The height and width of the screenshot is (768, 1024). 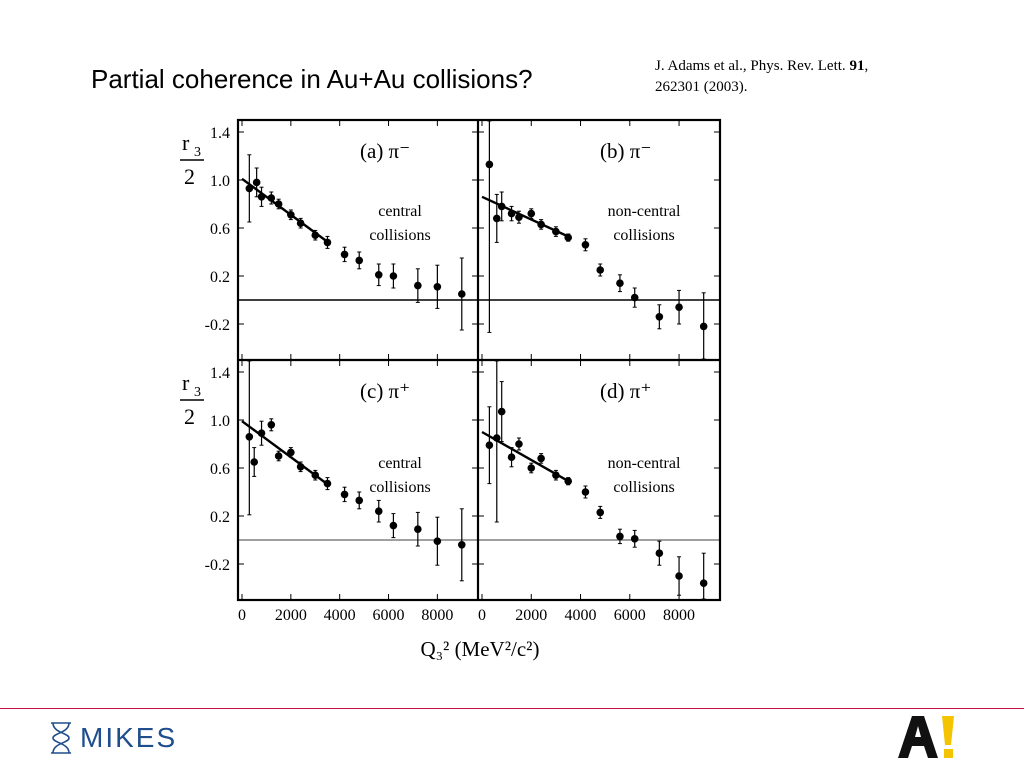 I want to click on panel-a-annotation-line1: central, so click(x=400, y=211).